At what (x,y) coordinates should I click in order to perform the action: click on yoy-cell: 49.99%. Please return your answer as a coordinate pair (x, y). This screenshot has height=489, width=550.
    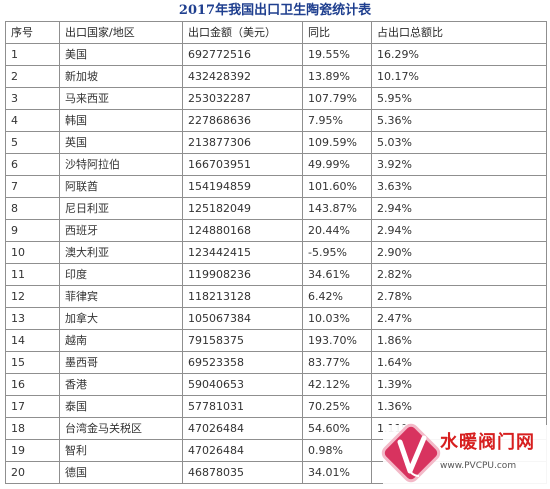
    Looking at the image, I should click on (337, 164).